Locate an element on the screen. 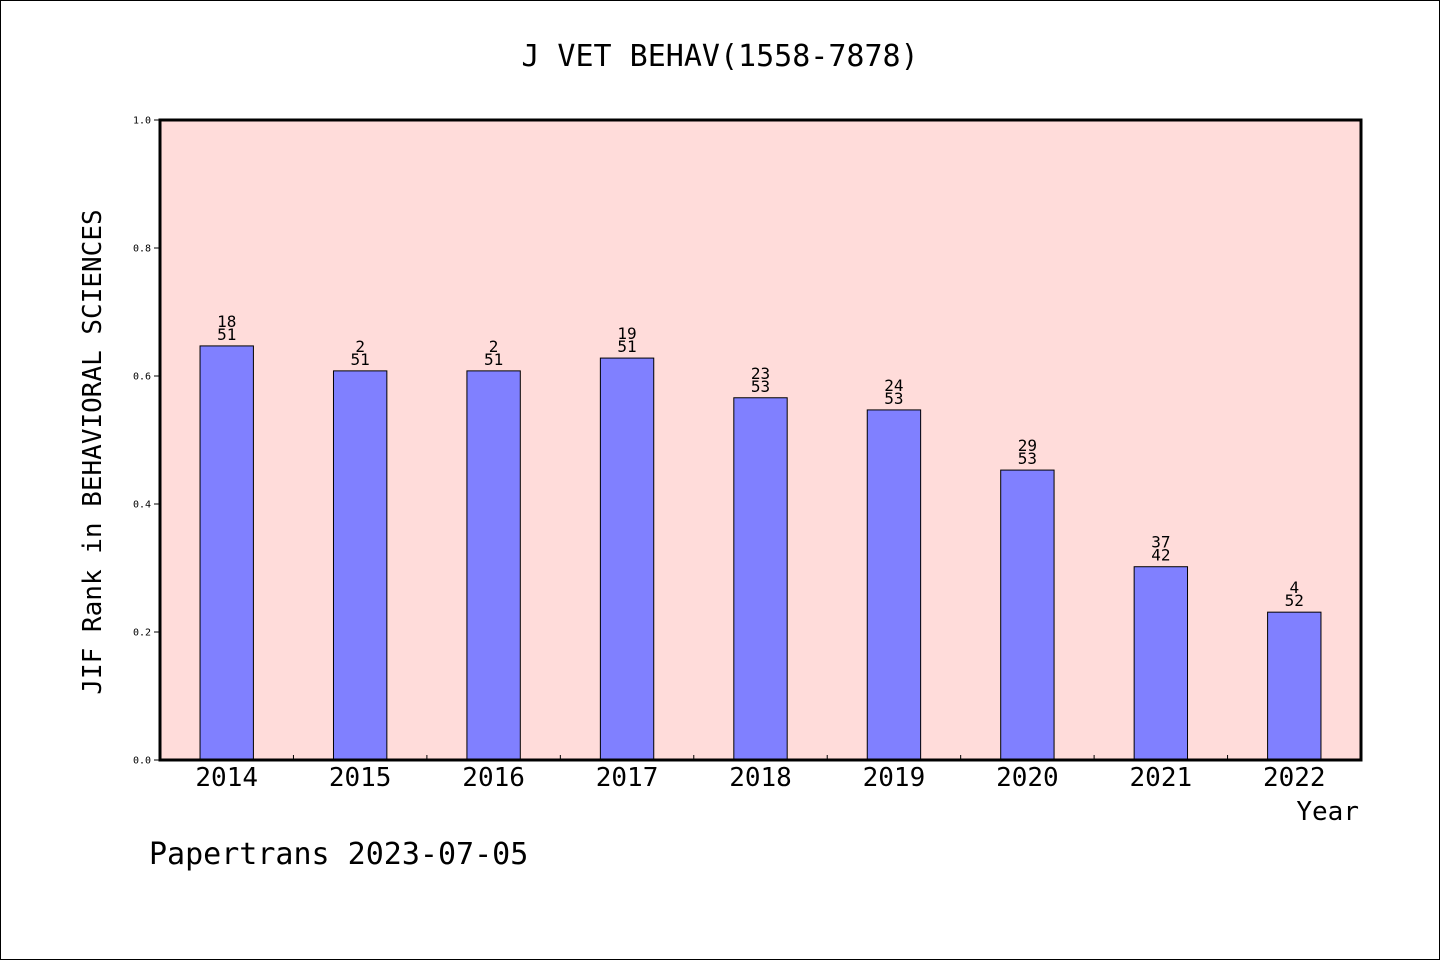 Image resolution: width=1440 pixels, height=960 pixels. bar-rank-label: 29 is located at coordinates (1027, 445).